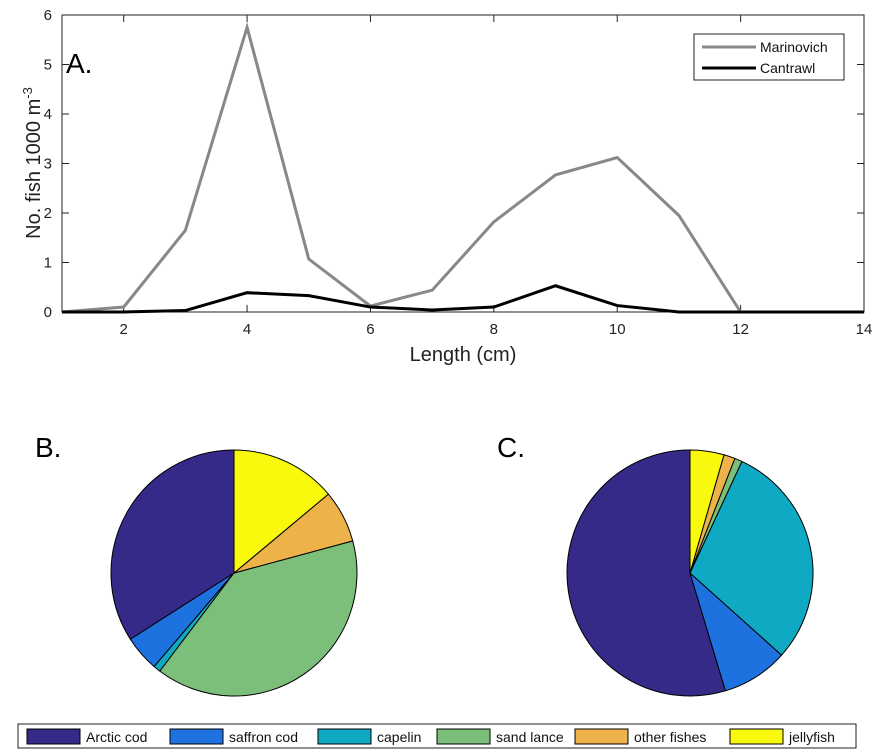 The height and width of the screenshot is (756, 875). I want to click on line-series-cantrawl, so click(463, 299).